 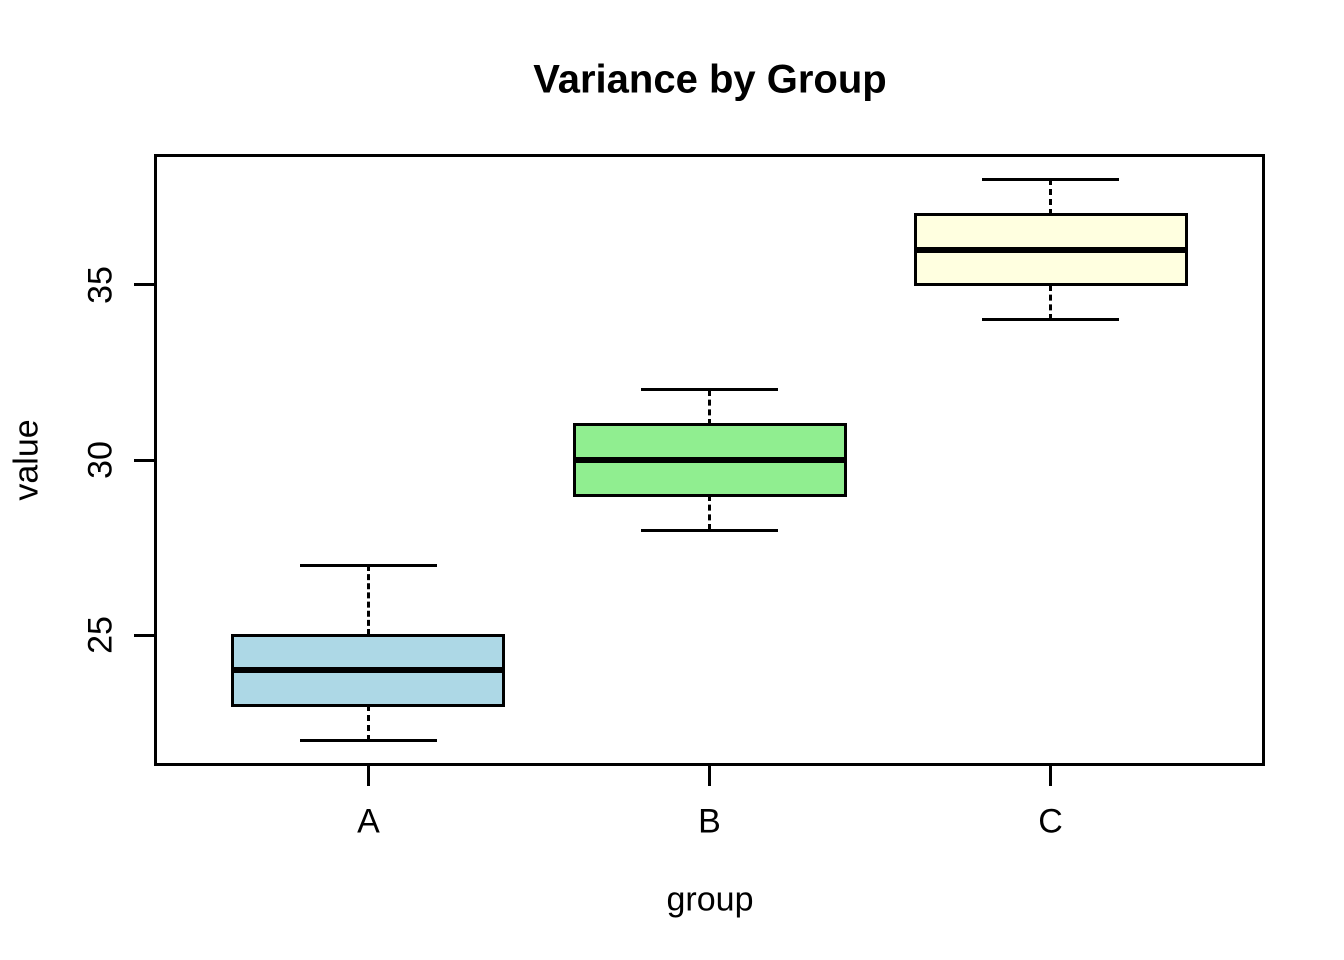 What do you see at coordinates (709, 821) in the screenshot?
I see `x-tick-label: B` at bounding box center [709, 821].